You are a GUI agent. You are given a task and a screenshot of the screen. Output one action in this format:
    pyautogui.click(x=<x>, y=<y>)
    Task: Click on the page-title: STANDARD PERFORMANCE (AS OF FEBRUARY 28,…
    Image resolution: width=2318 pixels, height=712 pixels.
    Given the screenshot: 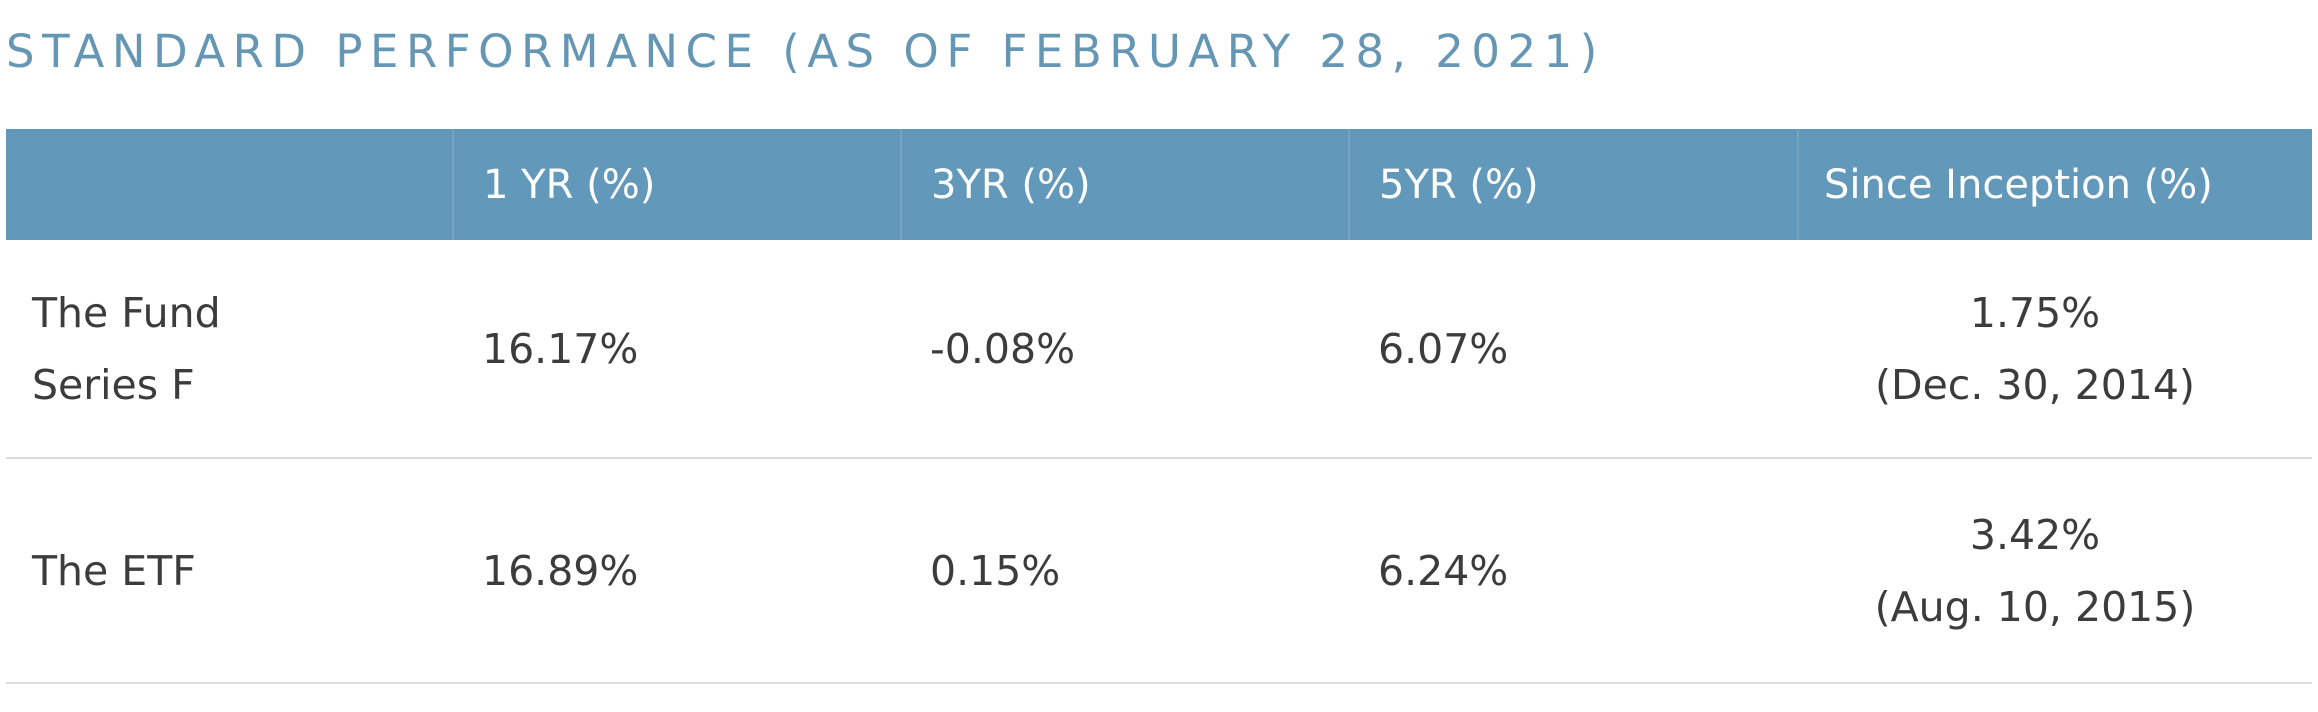 What is the action you would take?
    pyautogui.click(x=805, y=51)
    